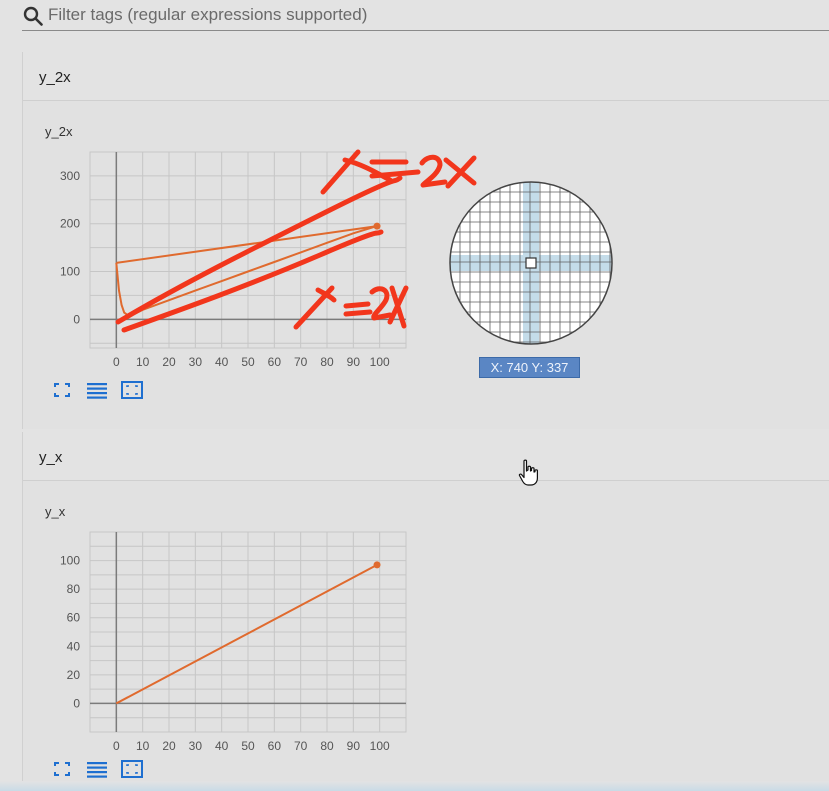 This screenshot has width=829, height=791. I want to click on chart-title: y_x, so click(55, 511).